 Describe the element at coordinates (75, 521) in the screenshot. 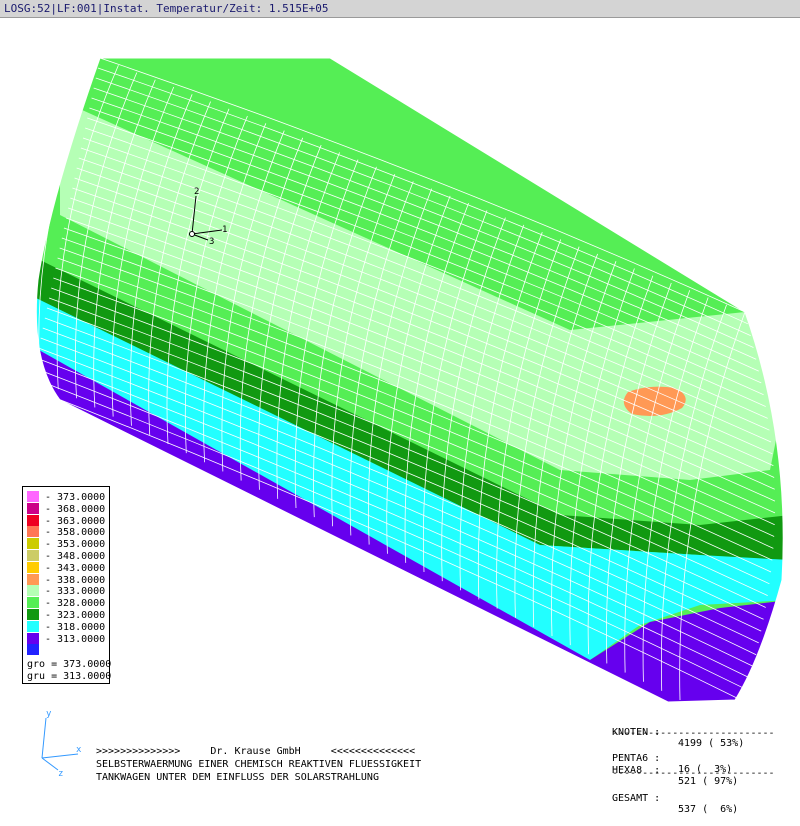

I see `legend-value: - 363.0000` at that location.